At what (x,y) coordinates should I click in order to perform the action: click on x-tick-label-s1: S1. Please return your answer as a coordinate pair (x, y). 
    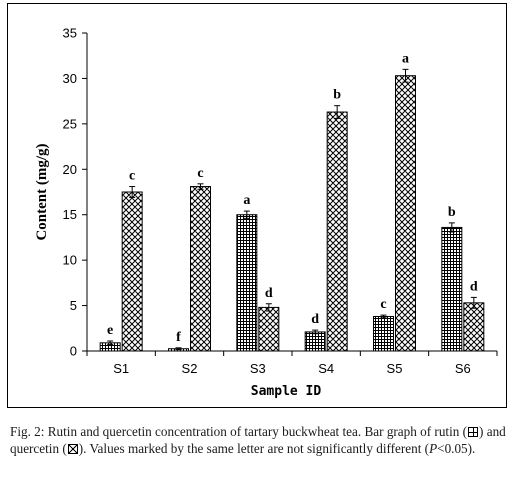
    Looking at the image, I should click on (121, 368).